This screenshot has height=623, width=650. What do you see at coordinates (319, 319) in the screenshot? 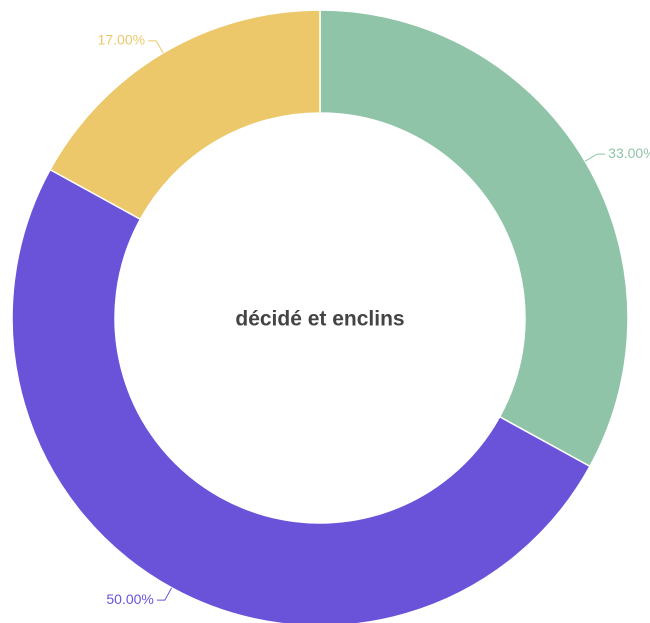
I see `chart-title: décidé et enclins` at bounding box center [319, 319].